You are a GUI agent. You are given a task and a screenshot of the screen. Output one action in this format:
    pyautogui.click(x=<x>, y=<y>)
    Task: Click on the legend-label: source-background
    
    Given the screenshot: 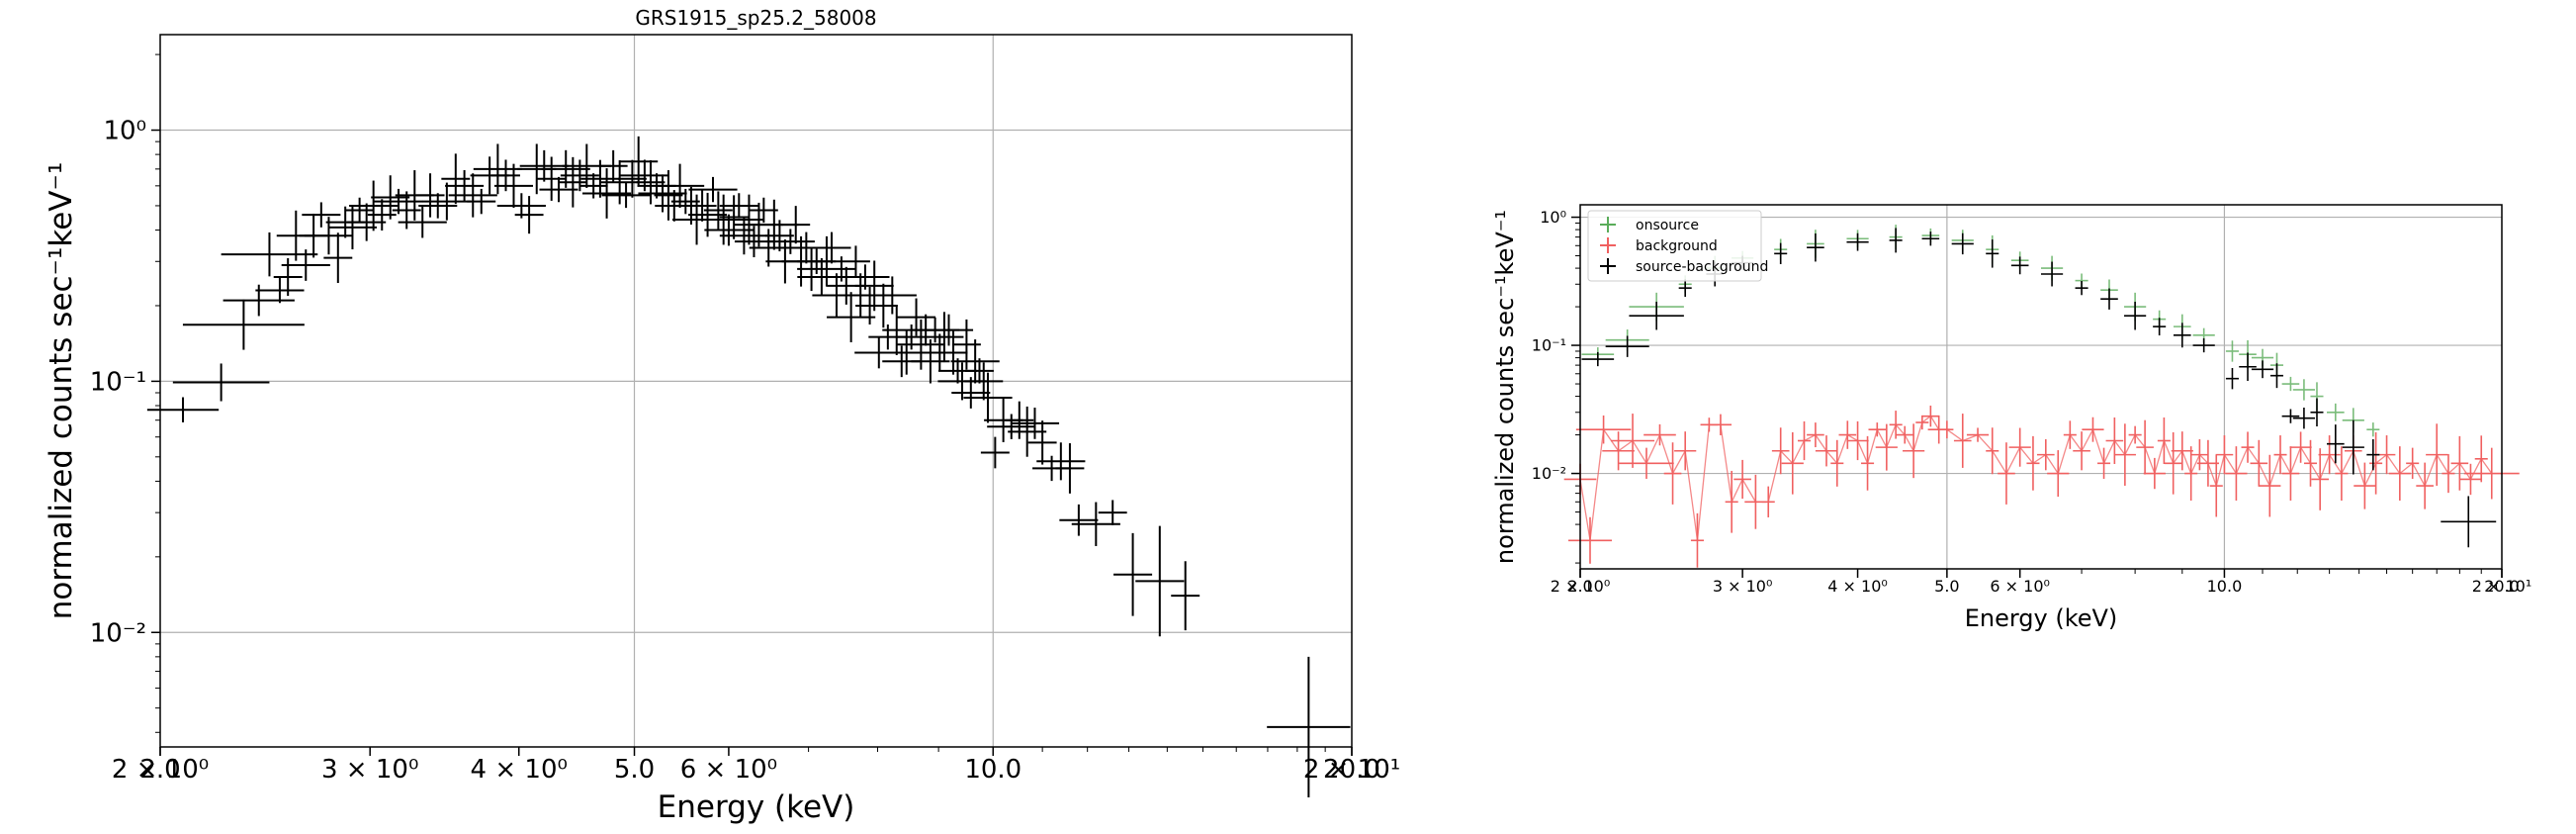 What is the action you would take?
    pyautogui.click(x=1702, y=267)
    